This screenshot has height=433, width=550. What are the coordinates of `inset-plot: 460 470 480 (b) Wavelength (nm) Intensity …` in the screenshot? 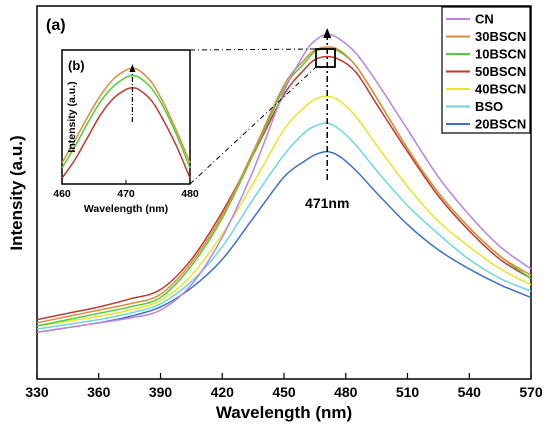 It's located at (126, 132).